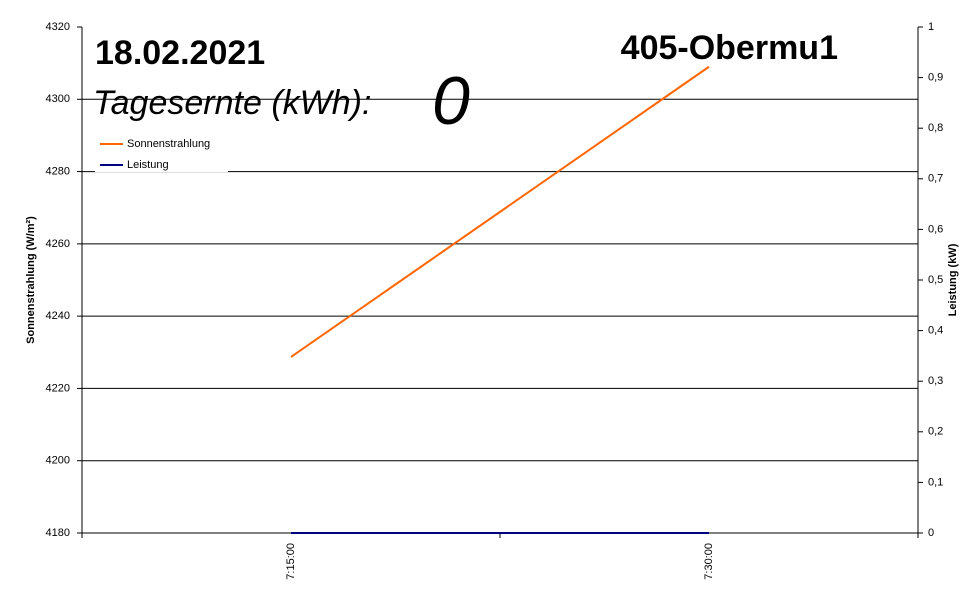 This screenshot has width=970, height=604. What do you see at coordinates (935, 78) in the screenshot?
I see `y2-tick-label: 0,9` at bounding box center [935, 78].